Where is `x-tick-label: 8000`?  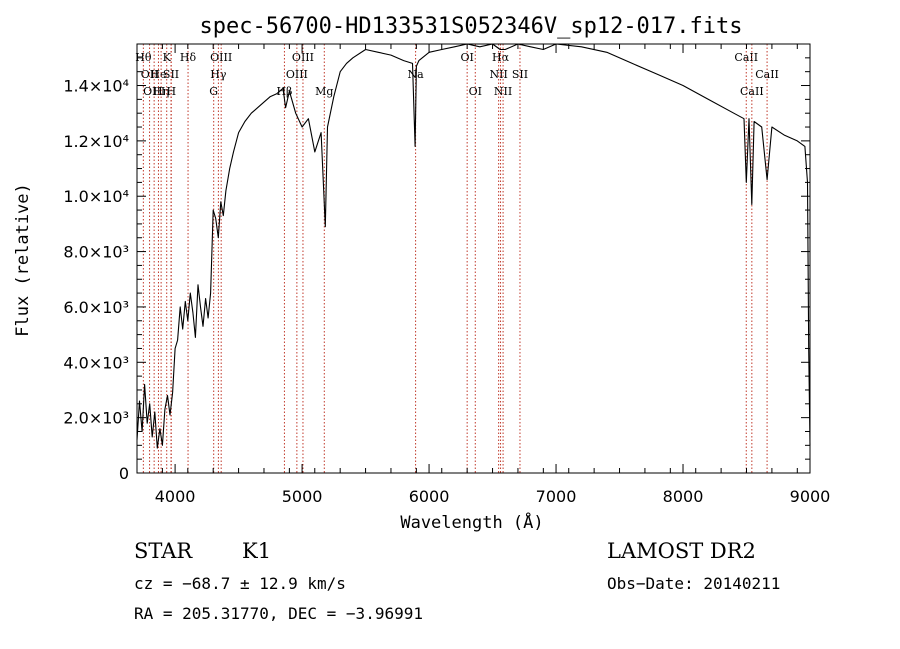 x-tick-label: 8000 is located at coordinates (683, 496).